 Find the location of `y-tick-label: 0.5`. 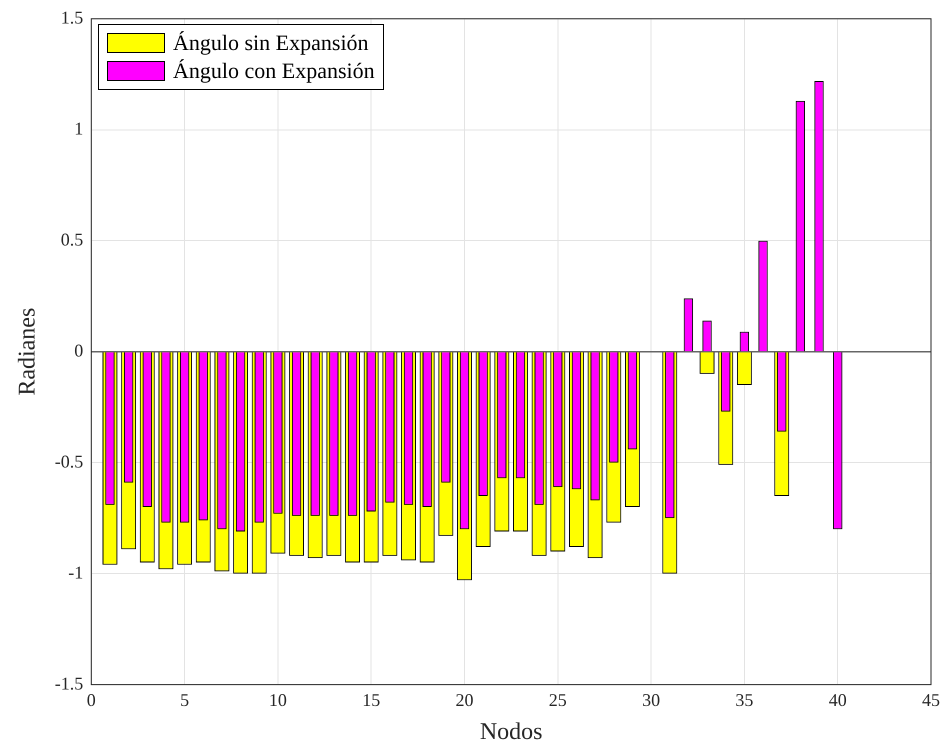

y-tick-label: 0.5 is located at coordinates (72, 239).